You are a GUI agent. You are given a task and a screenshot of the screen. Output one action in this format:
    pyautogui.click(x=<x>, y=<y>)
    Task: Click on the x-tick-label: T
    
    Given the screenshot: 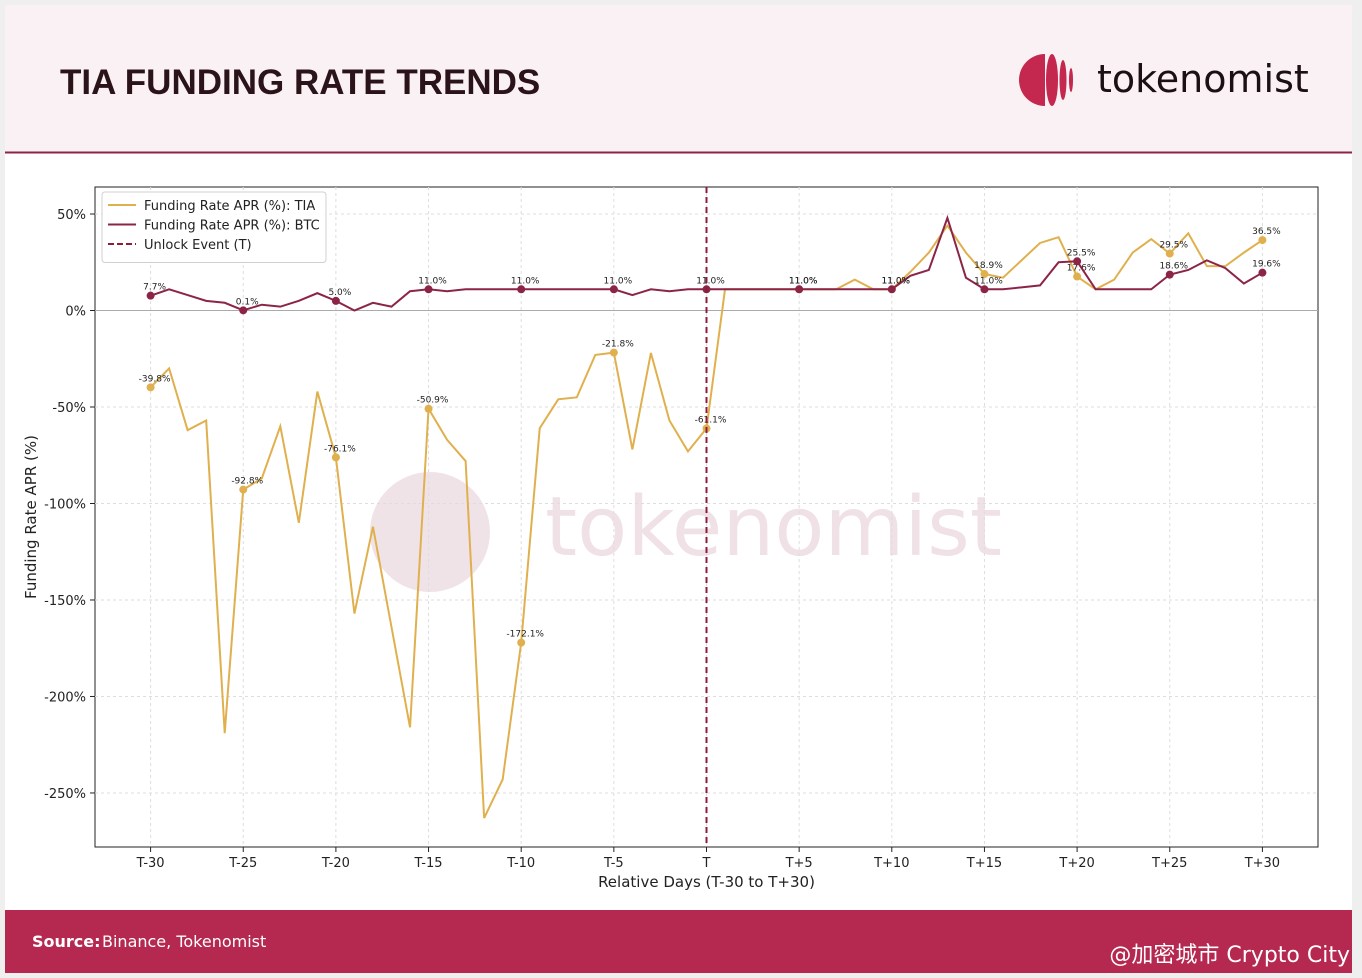 What is the action you would take?
    pyautogui.click(x=706, y=863)
    